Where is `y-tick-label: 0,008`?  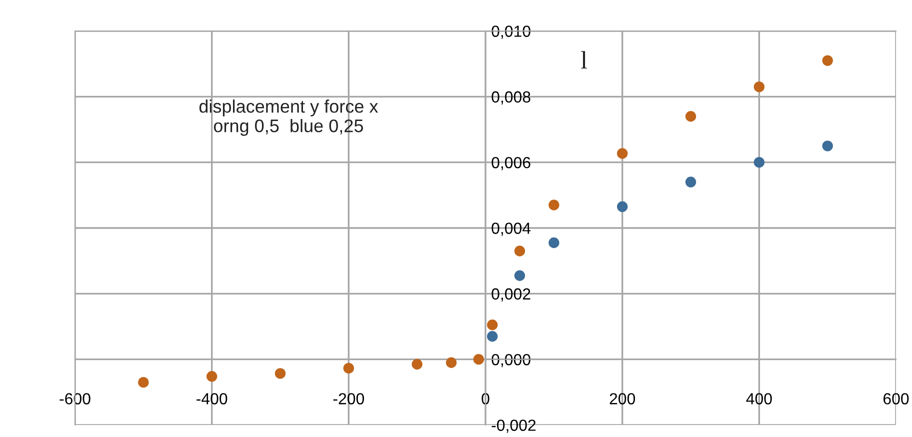 y-tick-label: 0,008 is located at coordinates (511, 97).